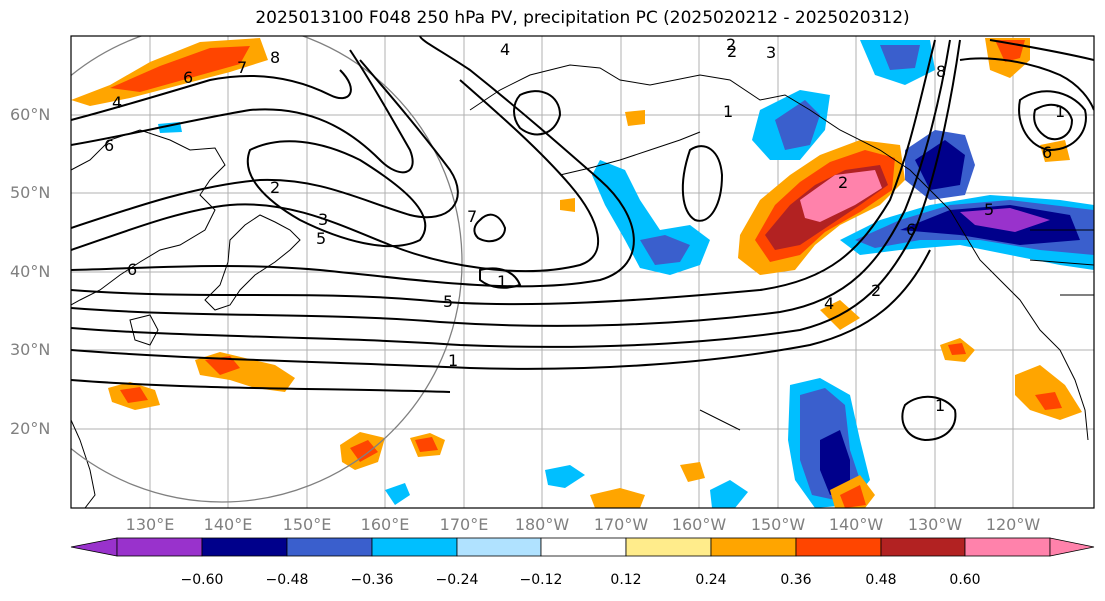  I want to click on lat-label: 40°N, so click(30, 271).